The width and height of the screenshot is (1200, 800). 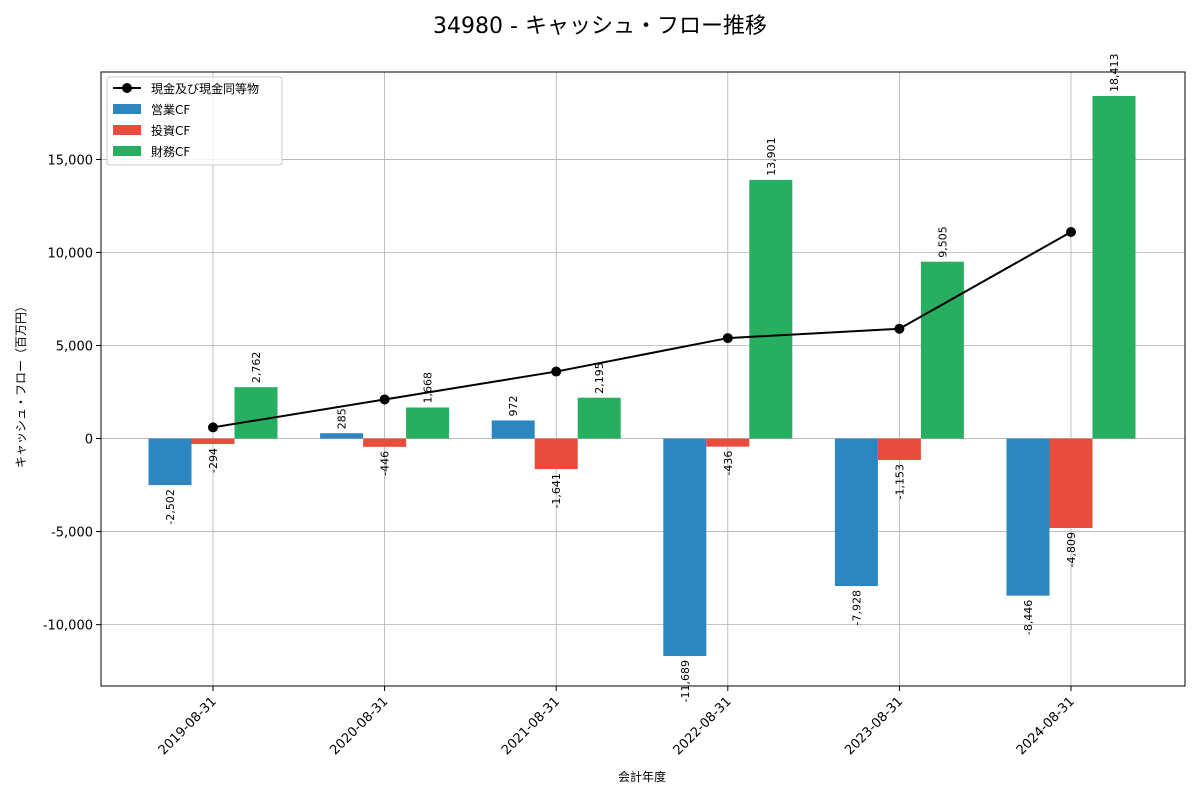 What do you see at coordinates (728, 463) in the screenshot?
I see `data-label: -436` at bounding box center [728, 463].